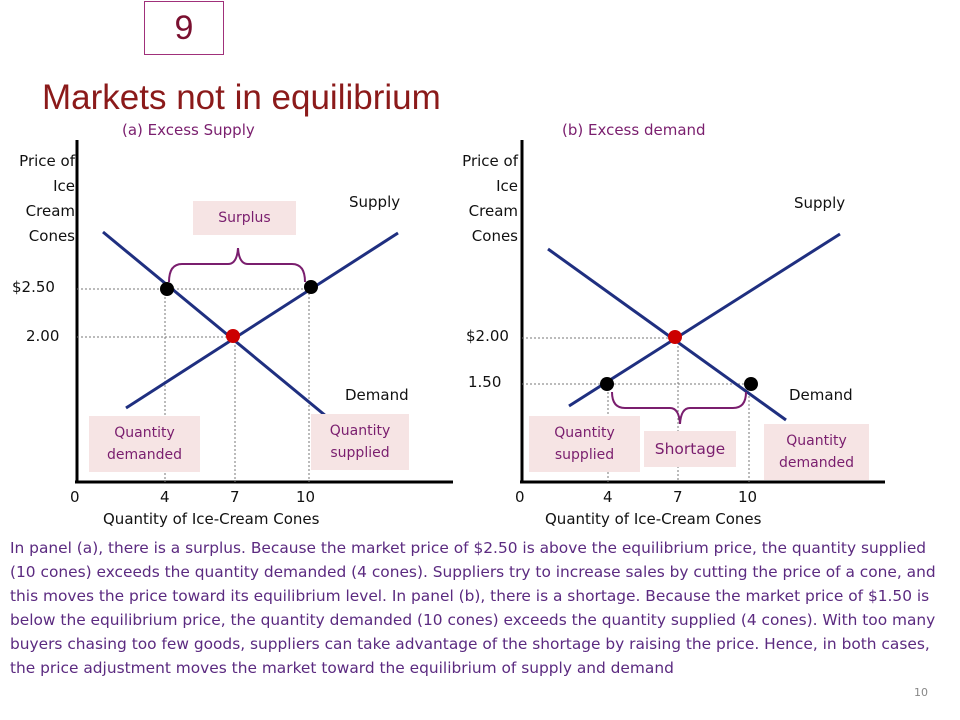 This screenshot has height=720, width=960. I want to click on panel-b-x-tick-4: 4, so click(608, 497).